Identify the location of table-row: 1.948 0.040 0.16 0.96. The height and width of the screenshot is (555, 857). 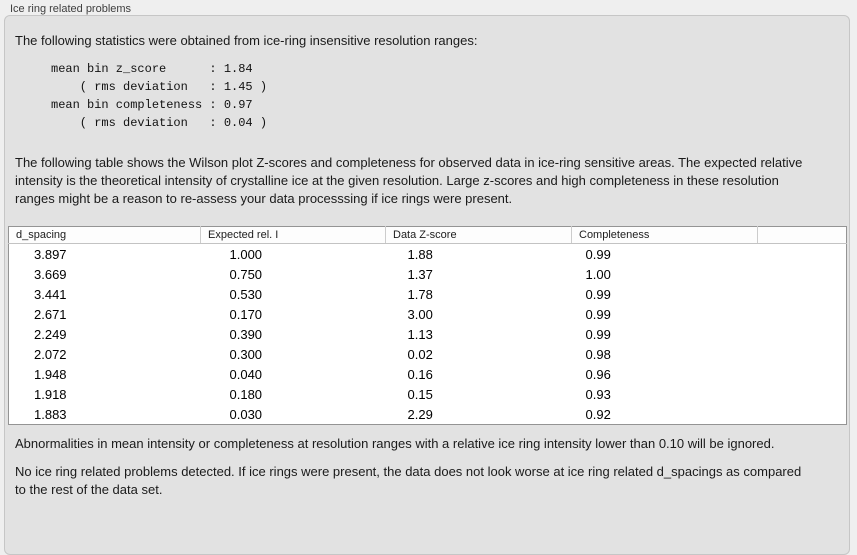
(428, 374).